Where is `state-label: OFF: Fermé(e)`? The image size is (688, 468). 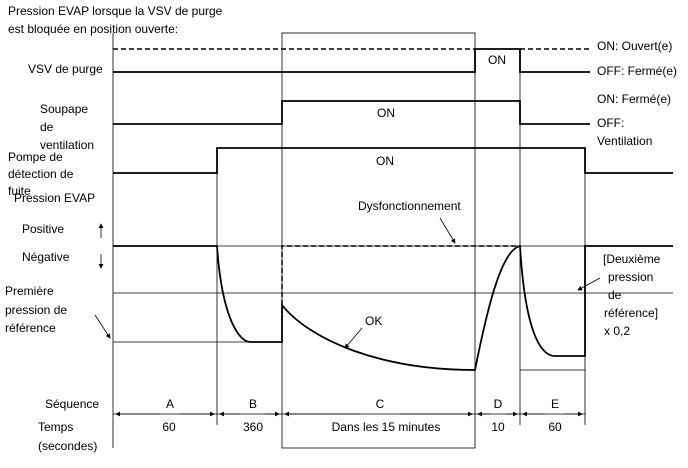 state-label: OFF: Fermé(e) is located at coordinates (637, 71).